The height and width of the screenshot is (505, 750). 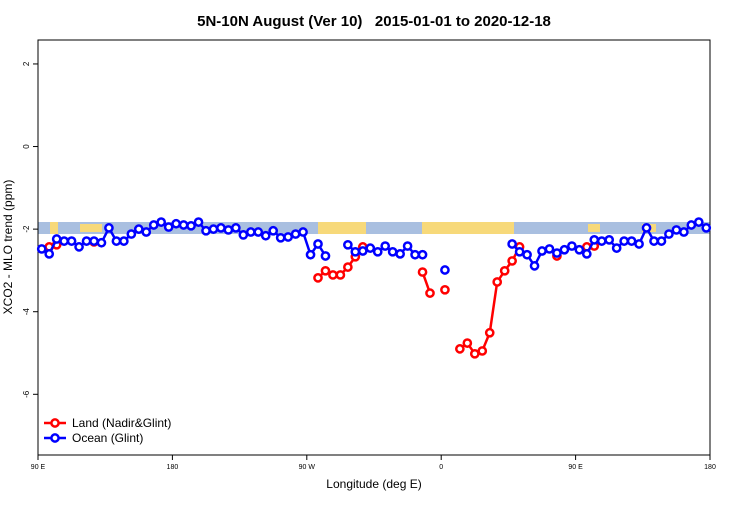 I want to click on y-tick-label: -4, so click(x=26, y=312).